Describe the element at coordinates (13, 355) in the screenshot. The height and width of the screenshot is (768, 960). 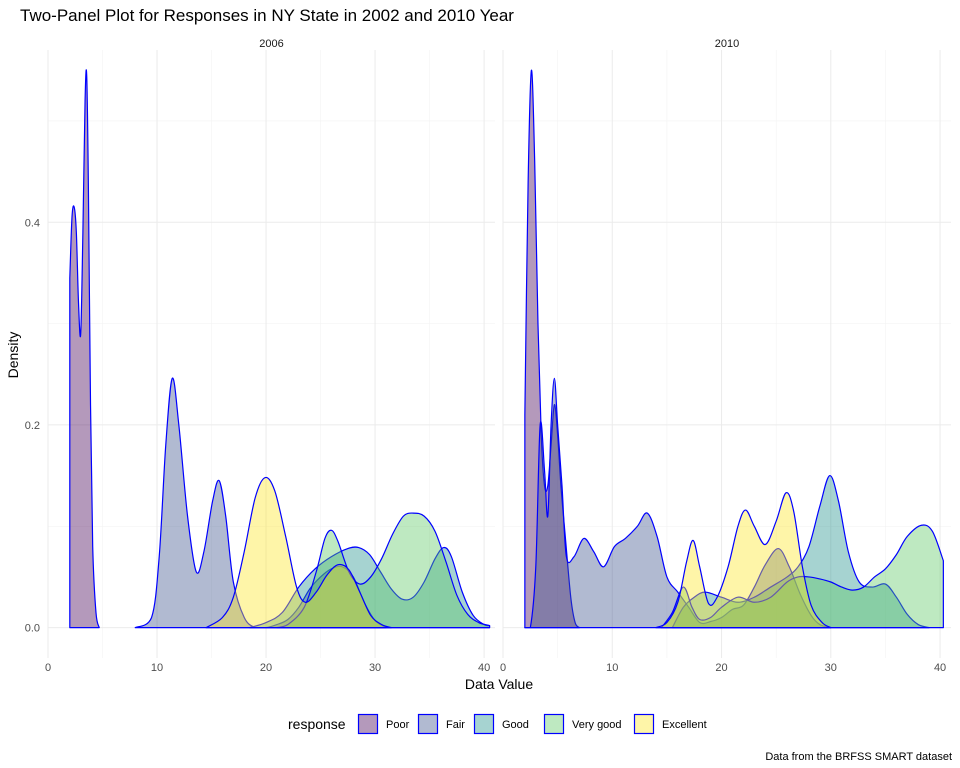
I see `y-axis-title: Density` at that location.